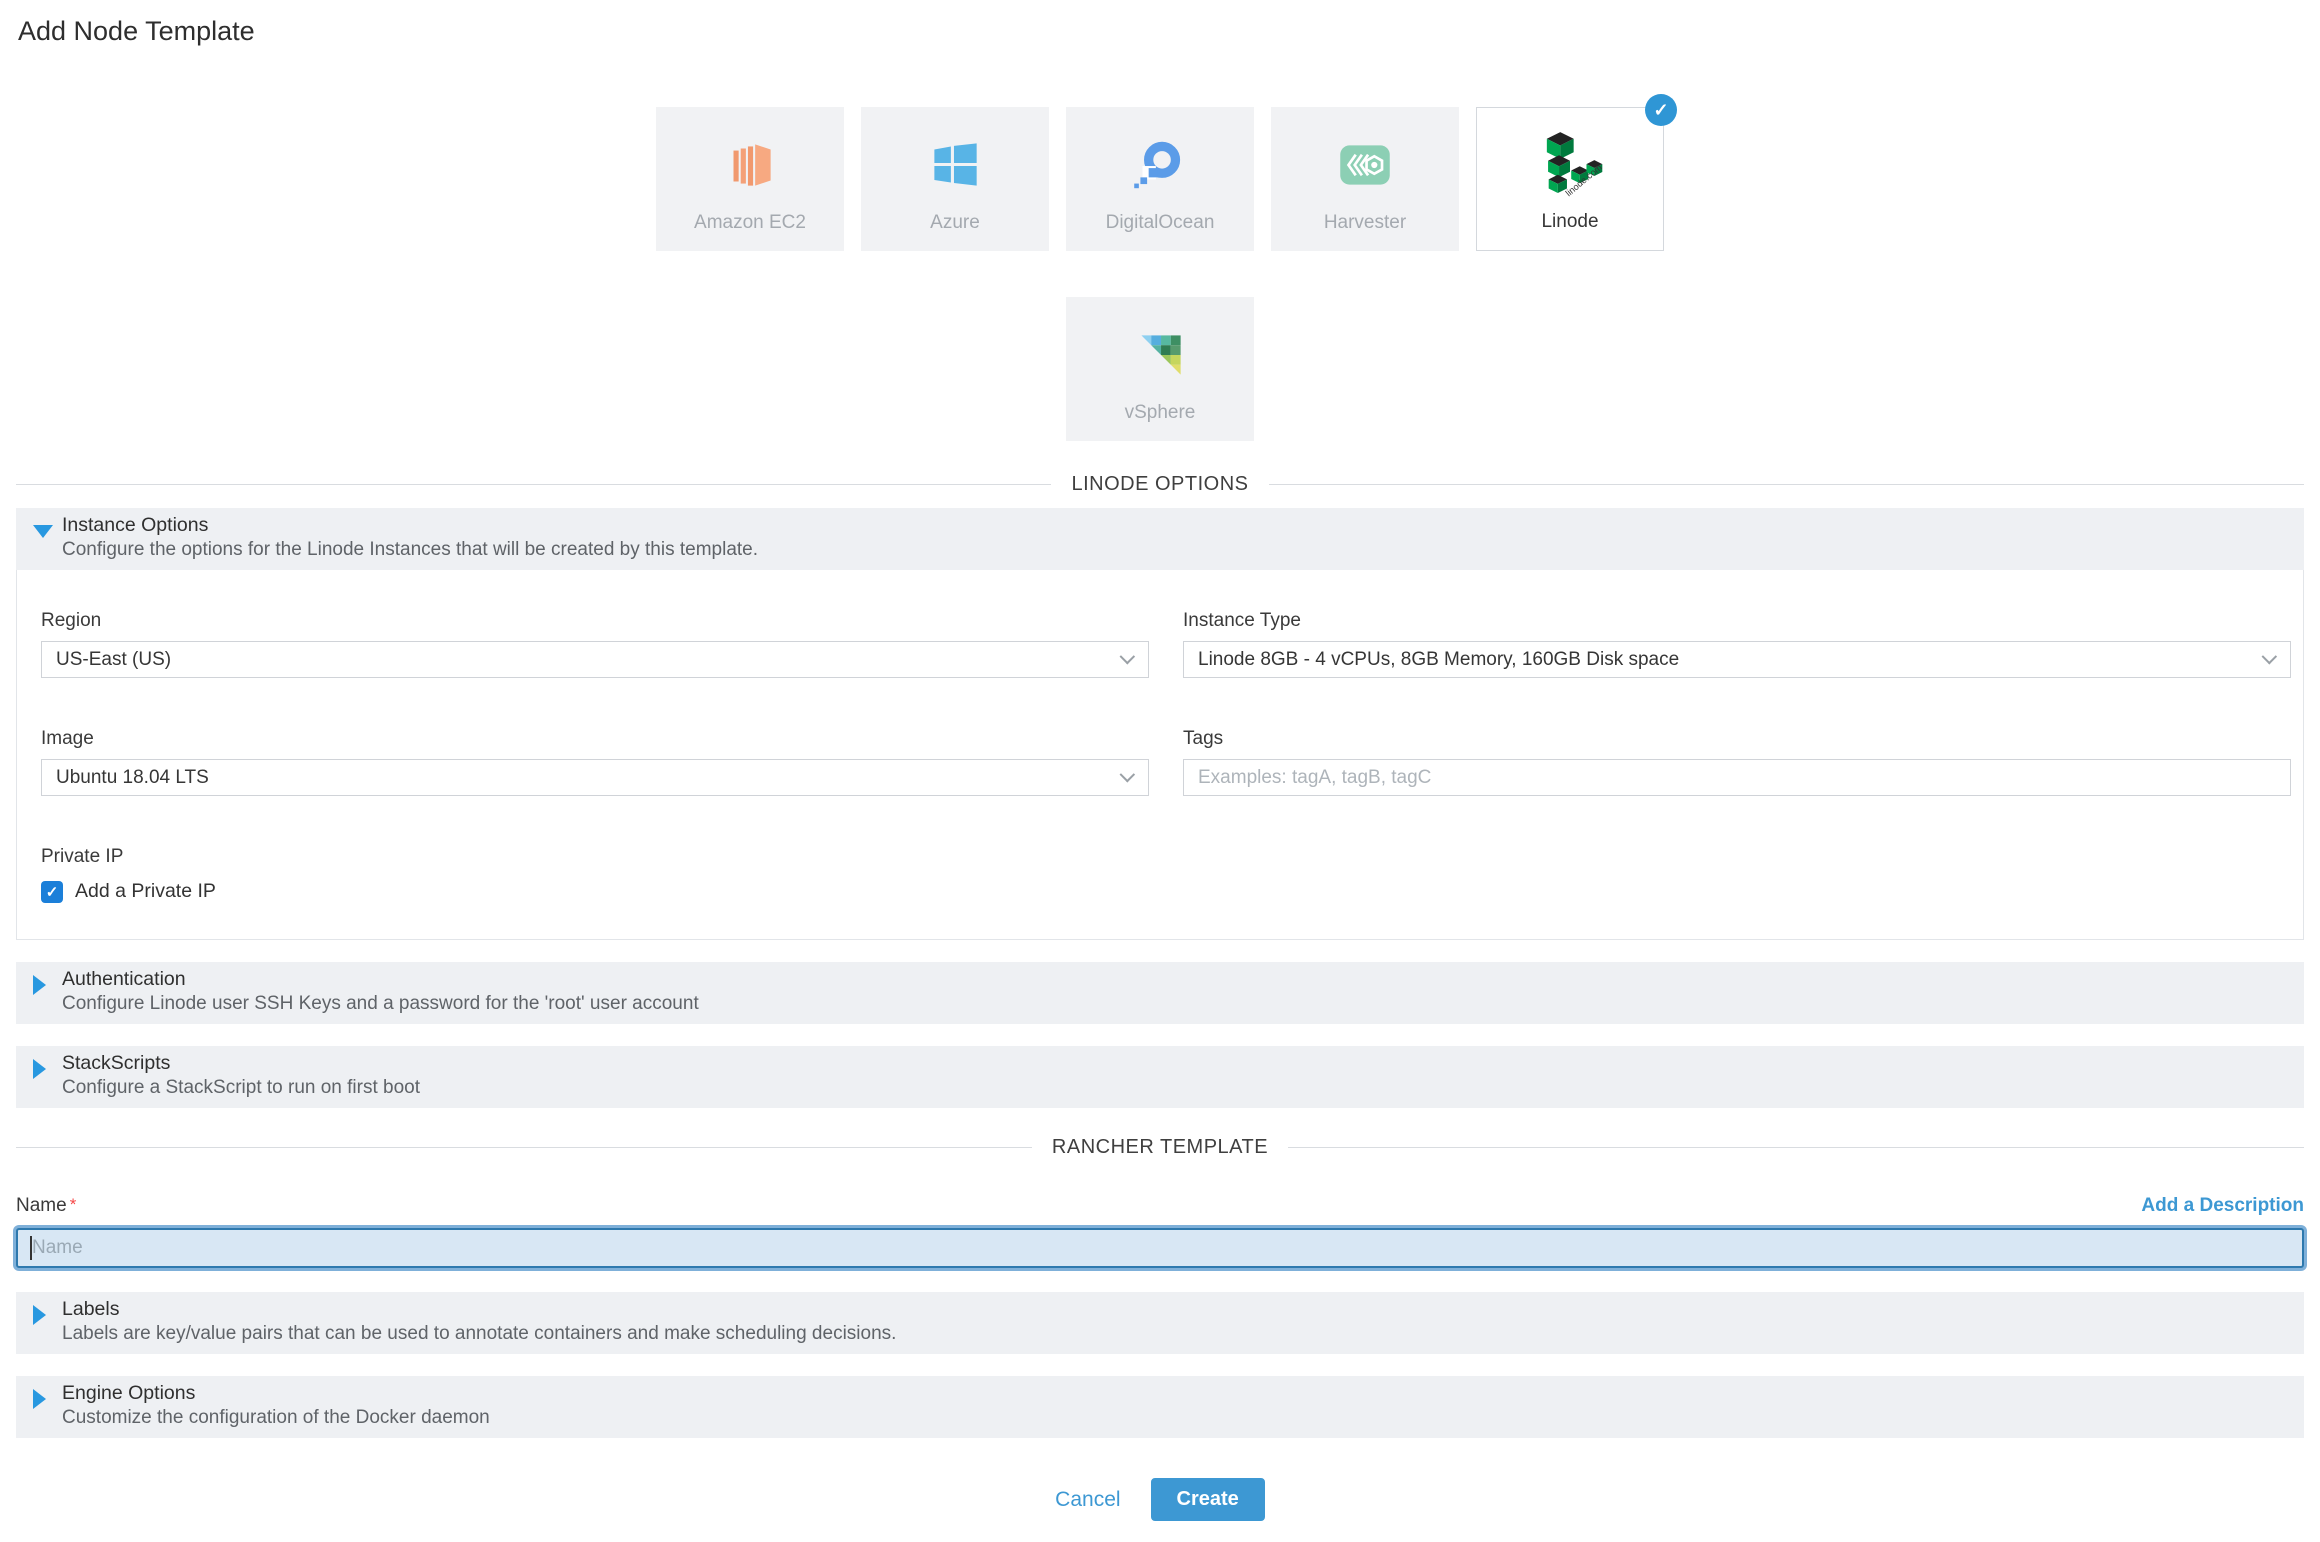 Image resolution: width=2320 pixels, height=1542 pixels. I want to click on provider-card-digitalocean: DigitalOcean, so click(1160, 179).